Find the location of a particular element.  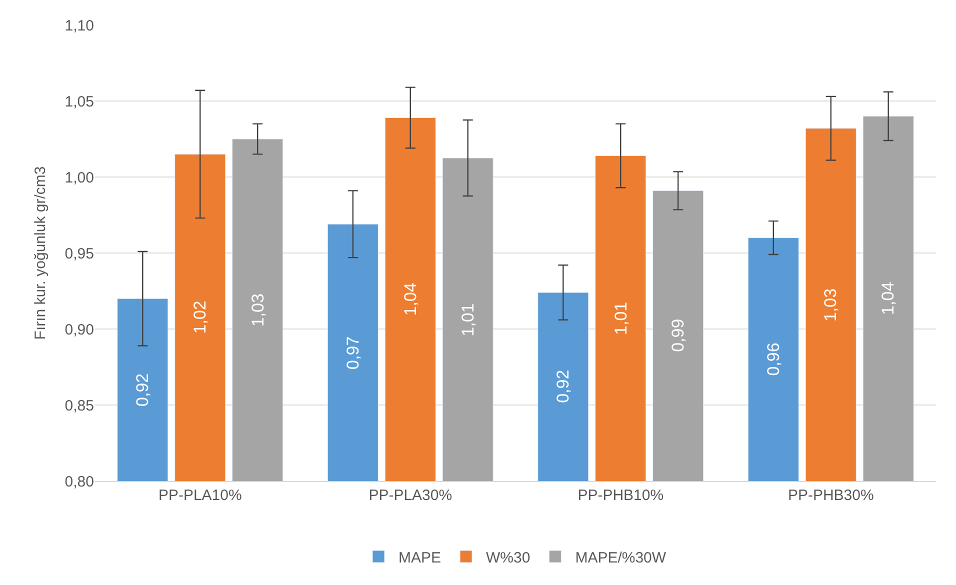

x-tick-label: PP-PHB30% is located at coordinates (831, 495).